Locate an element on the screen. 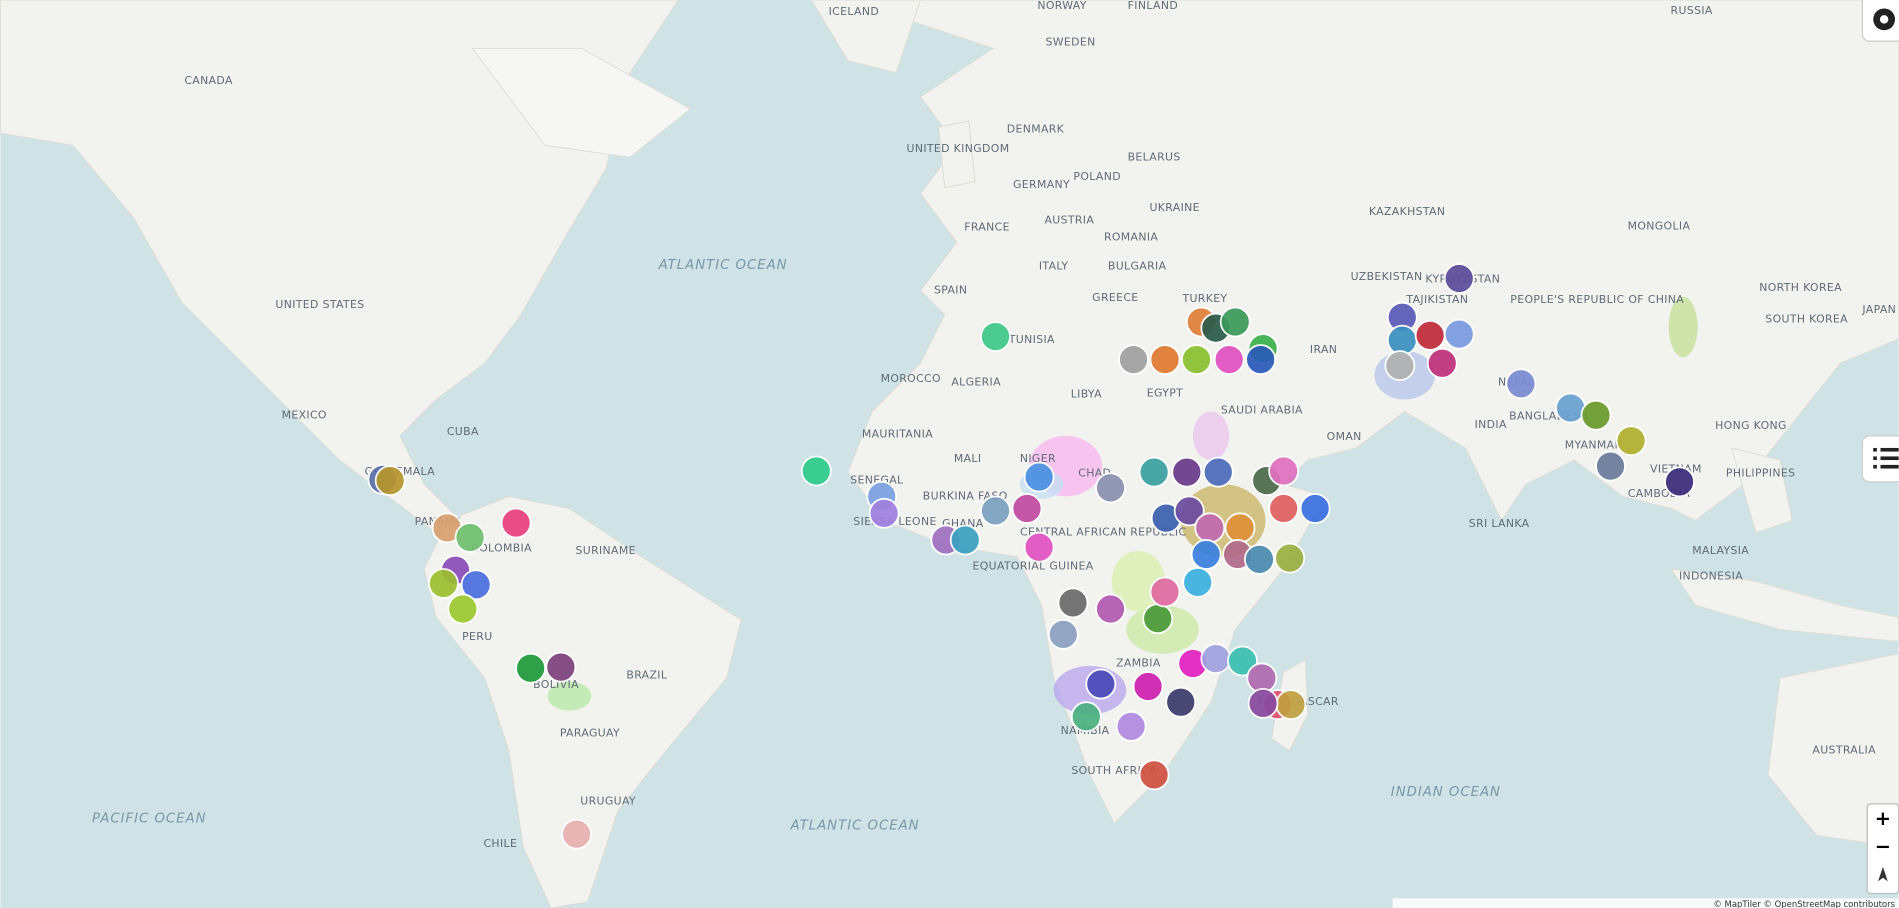 The height and width of the screenshot is (908, 1899). country-label: BOLIVIA is located at coordinates (556, 684).